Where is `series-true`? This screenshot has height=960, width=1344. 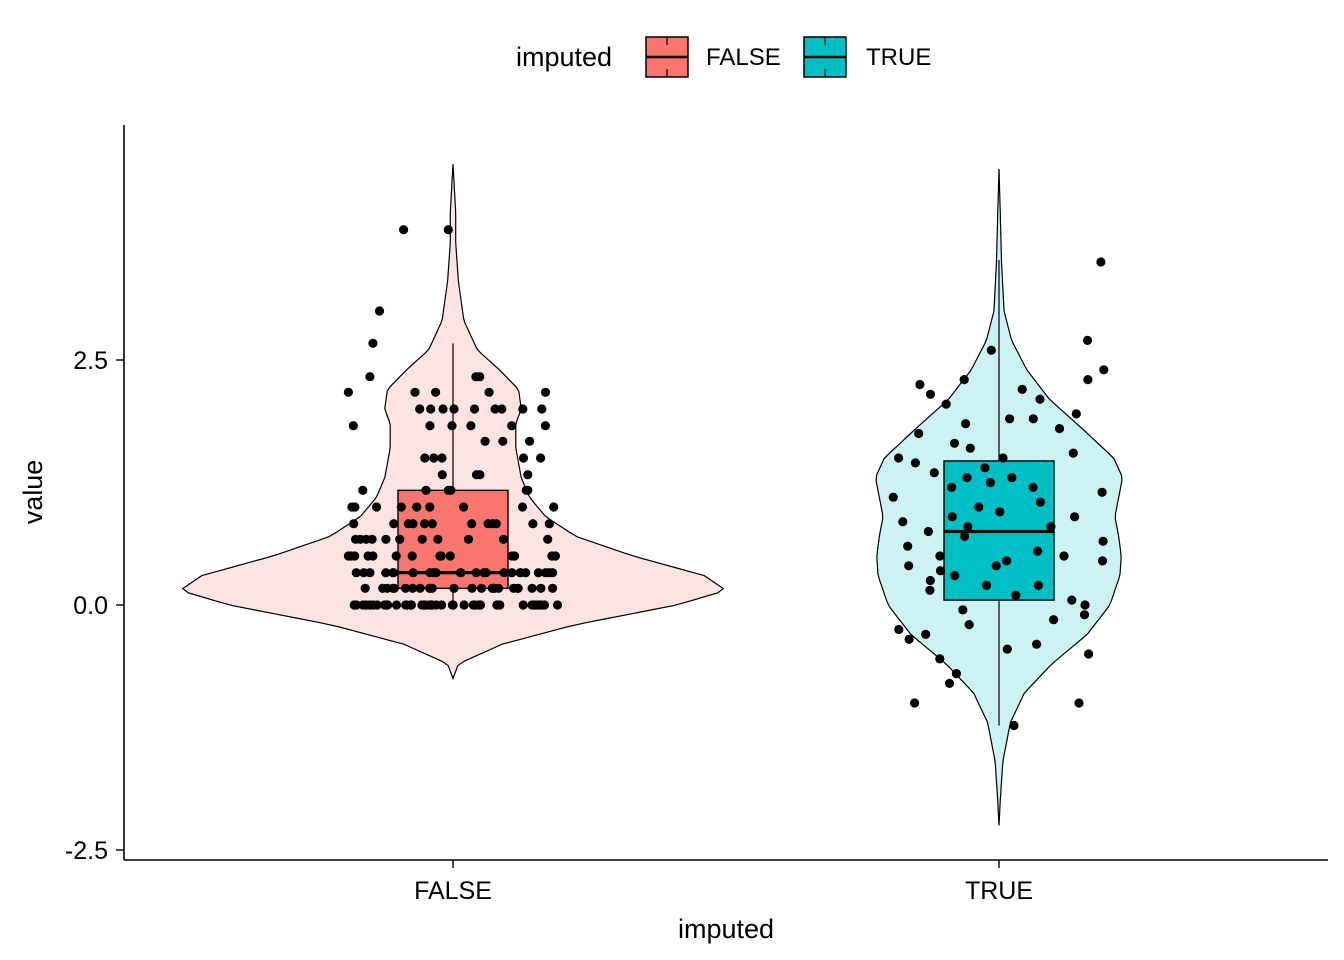 series-true is located at coordinates (999, 497).